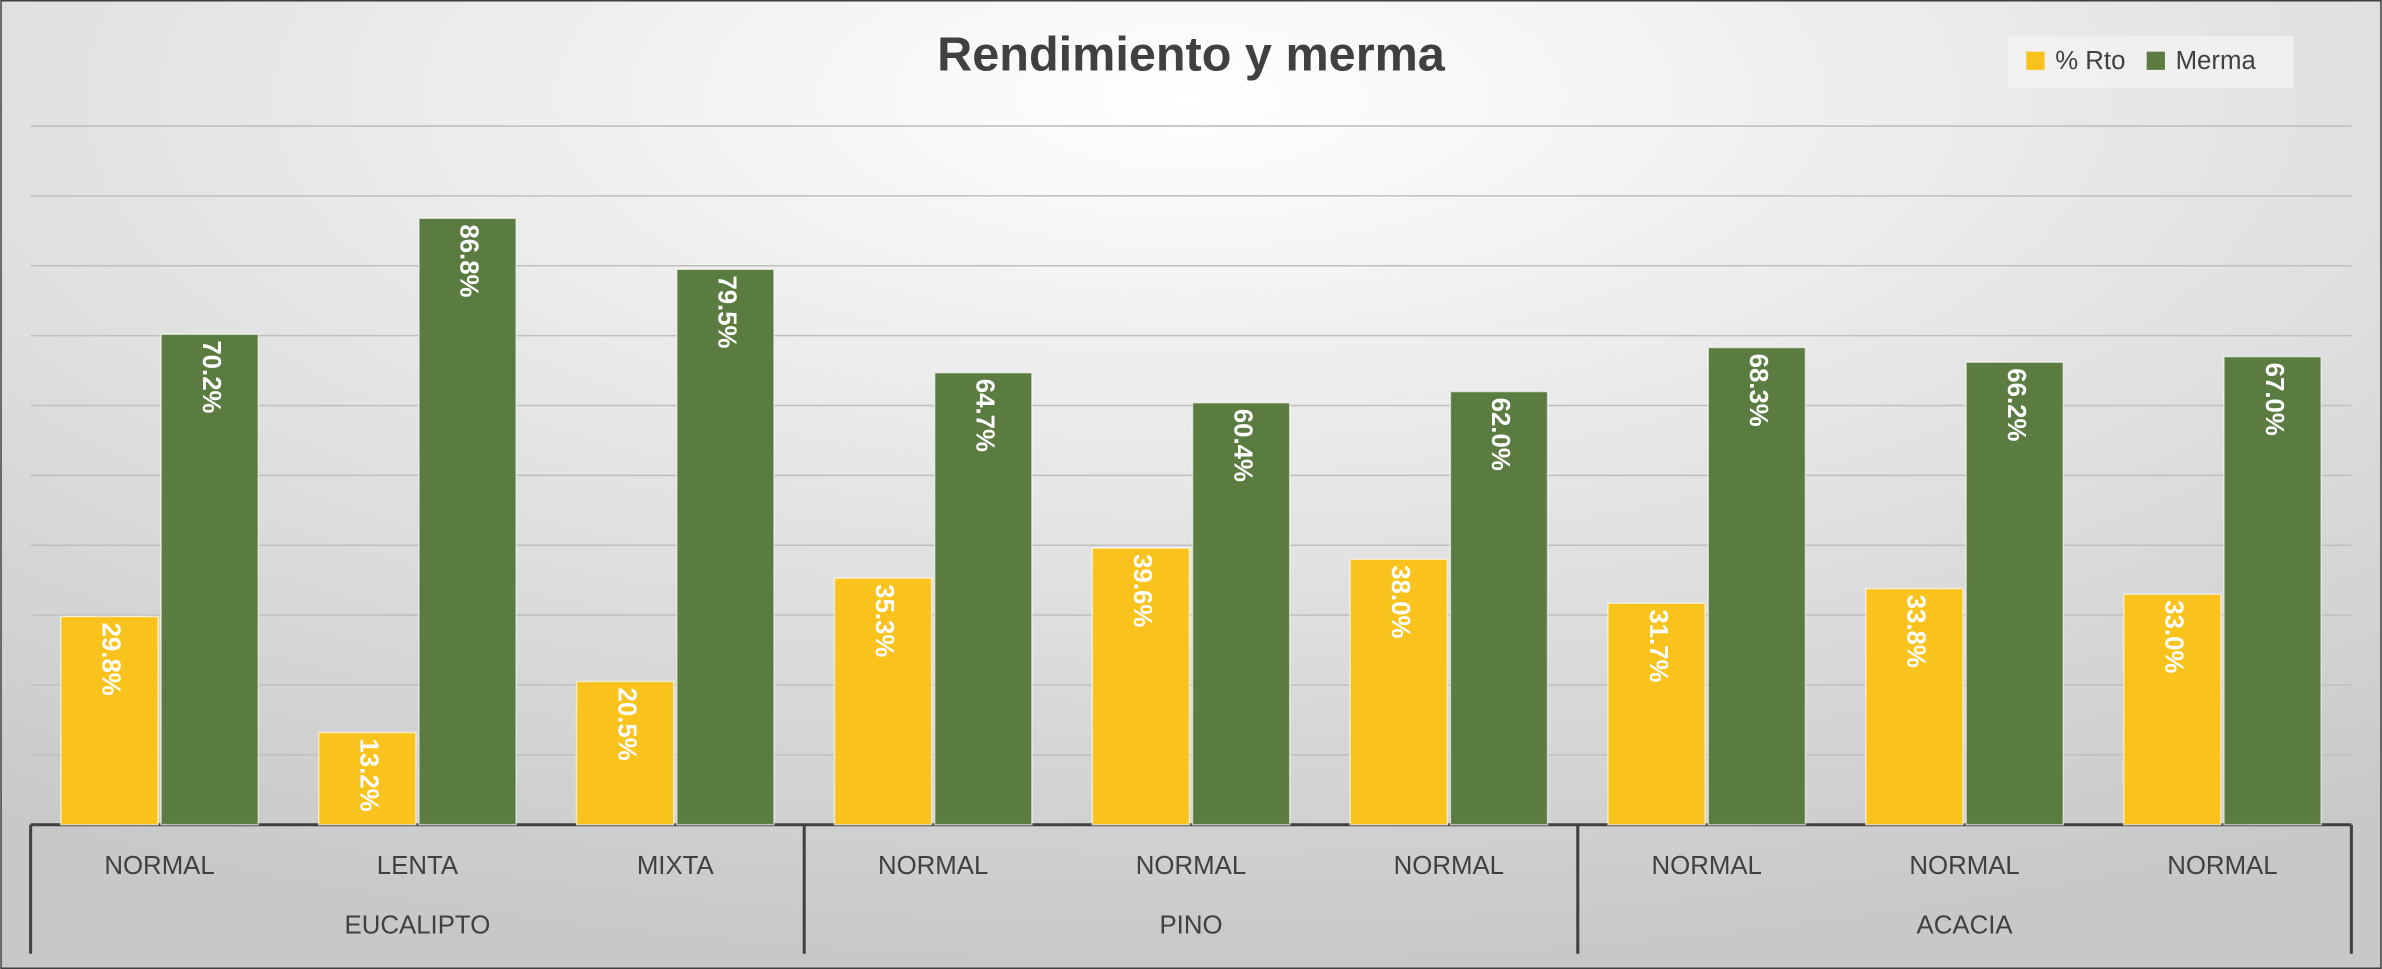  What do you see at coordinates (111, 659) in the screenshot?
I see `value-label: 29.8%` at bounding box center [111, 659].